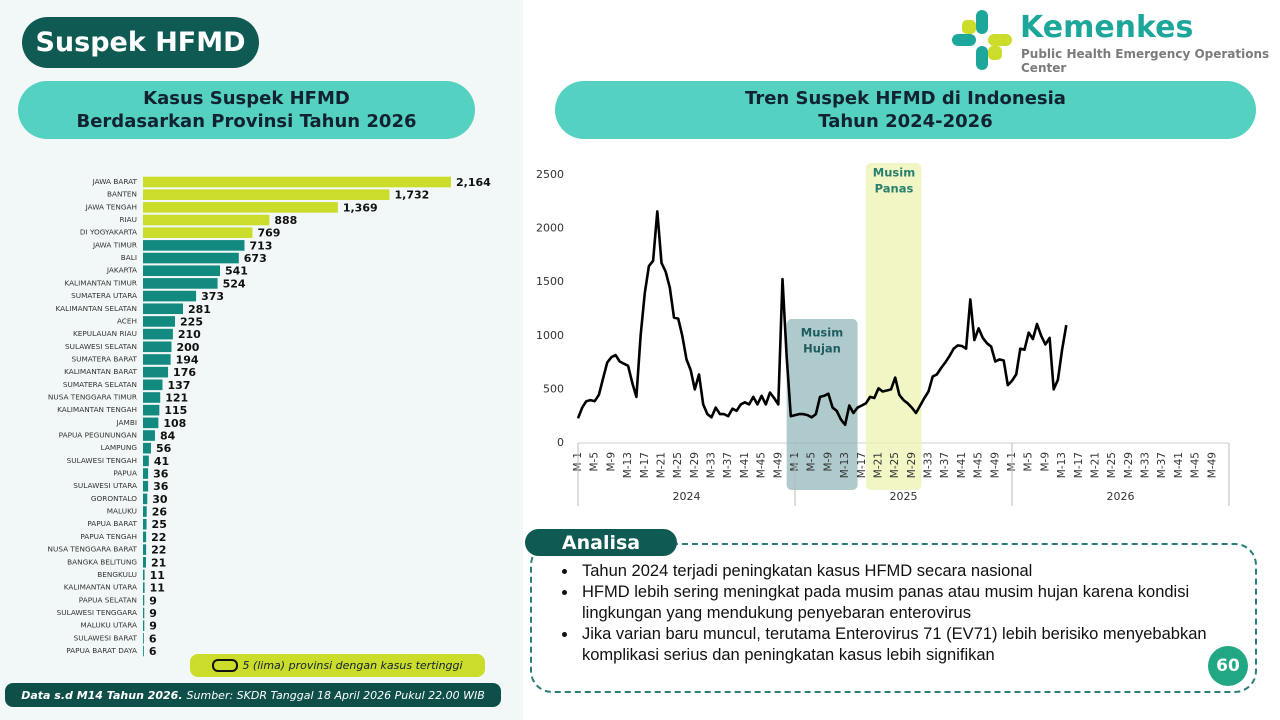 The width and height of the screenshot is (1280, 720). What do you see at coordinates (260, 245) in the screenshot?
I see `value-label: 713` at bounding box center [260, 245].